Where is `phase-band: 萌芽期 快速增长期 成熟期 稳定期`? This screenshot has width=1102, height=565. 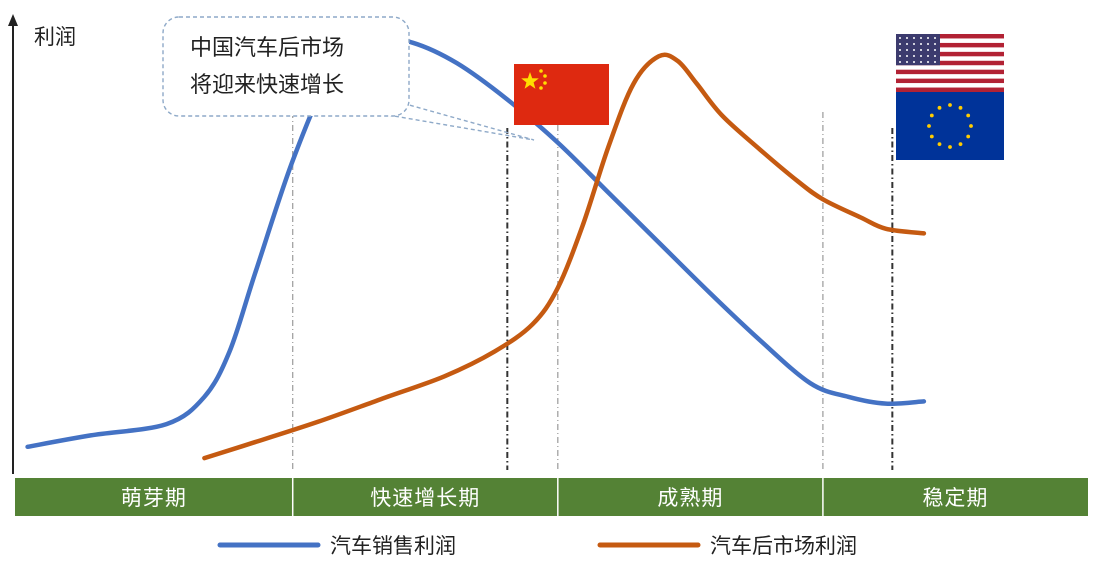
phase-band: 萌芽期 快速增长期 成熟期 稳定期 is located at coordinates (551, 497).